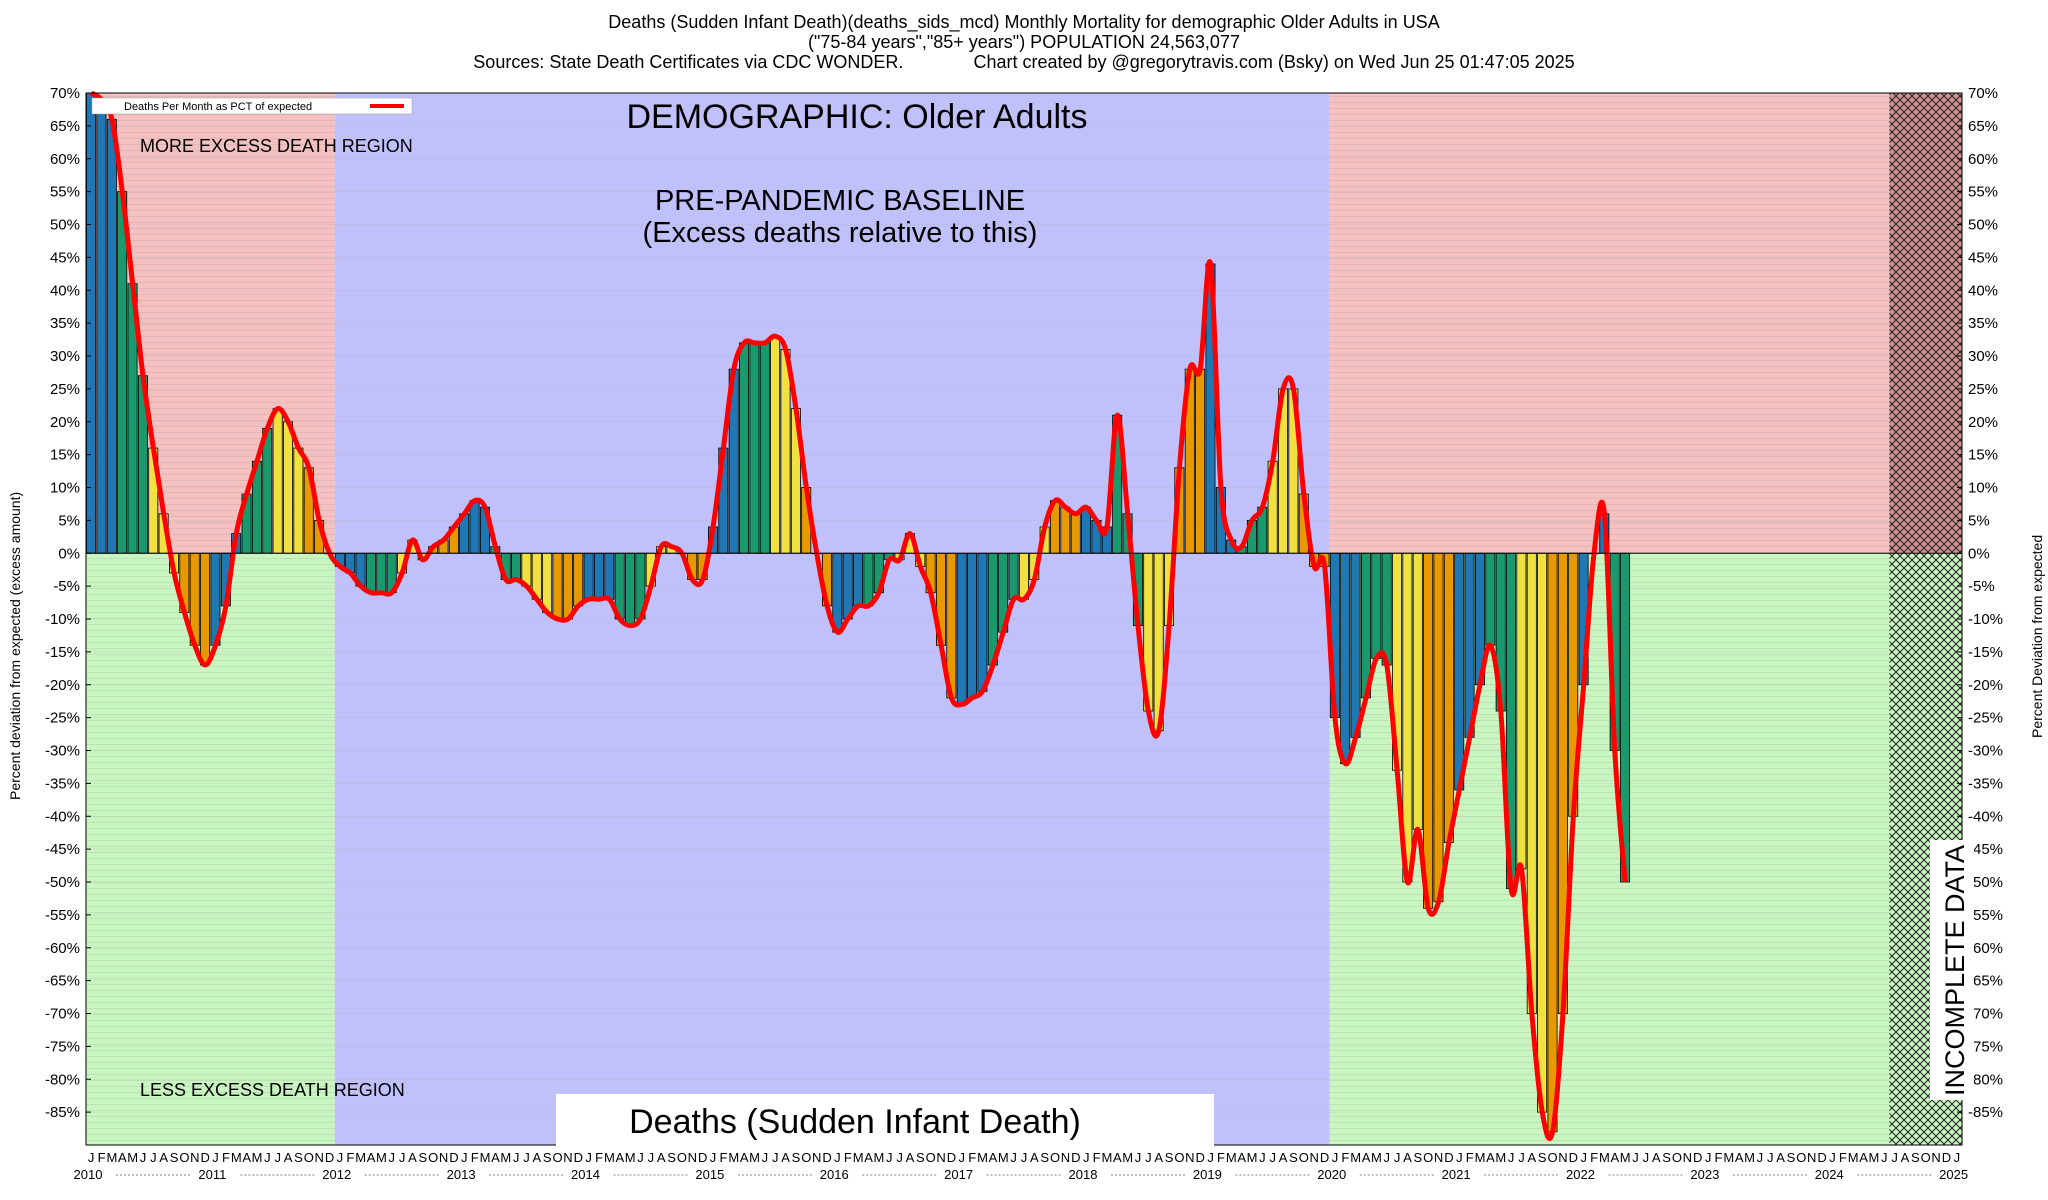 The width and height of the screenshot is (2048, 1200). What do you see at coordinates (1952, 970) in the screenshot?
I see `incomplete-label-box` at bounding box center [1952, 970].